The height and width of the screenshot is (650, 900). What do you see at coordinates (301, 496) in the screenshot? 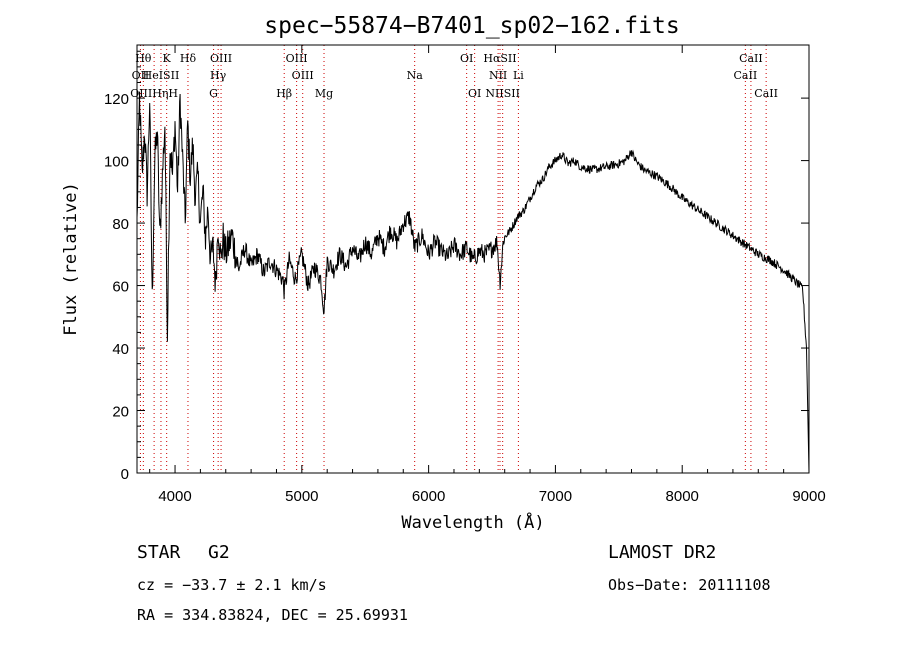
I see `x-tick-label: 5000` at bounding box center [301, 496].